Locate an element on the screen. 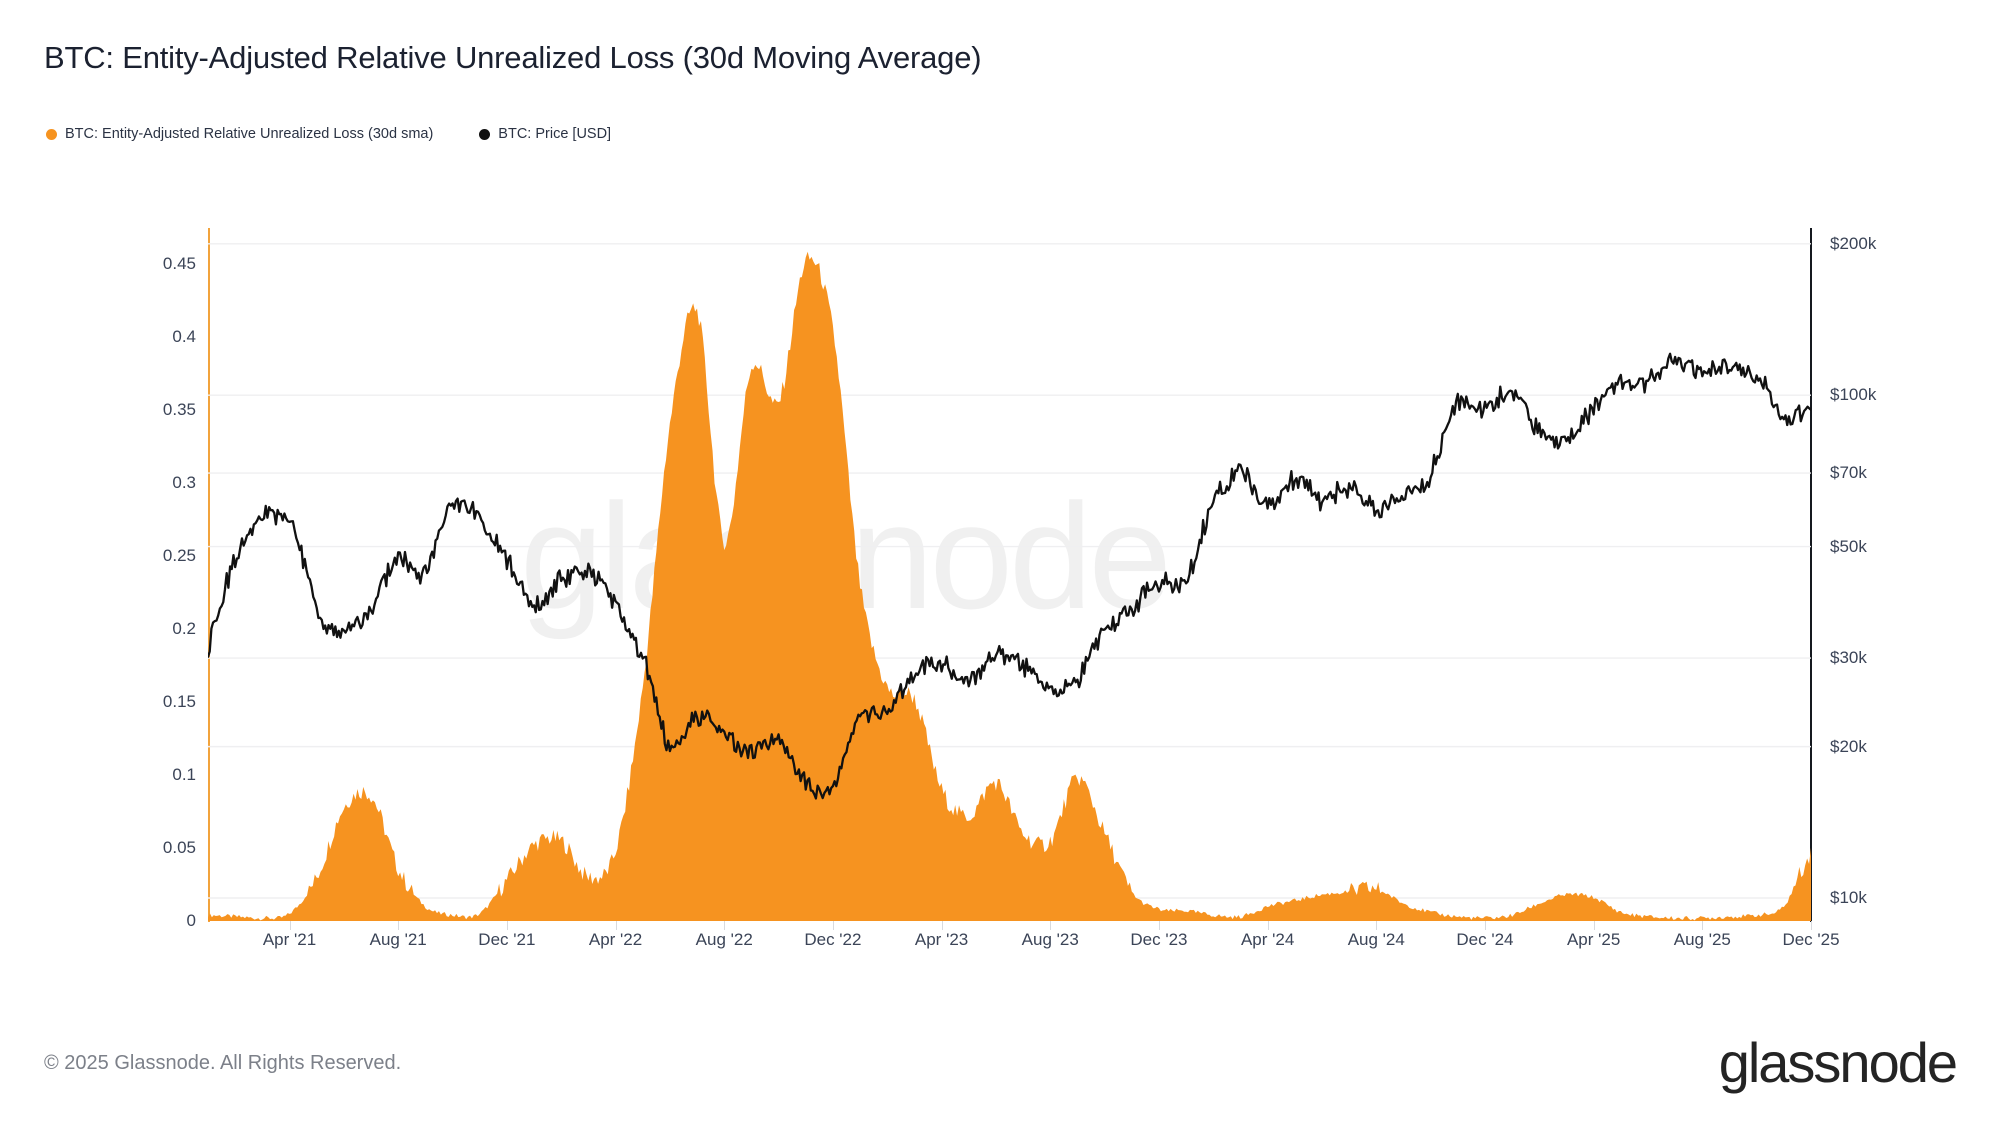 This screenshot has height=1125, width=2000. x-axis-tick-label: Aug '21 is located at coordinates (398, 939).